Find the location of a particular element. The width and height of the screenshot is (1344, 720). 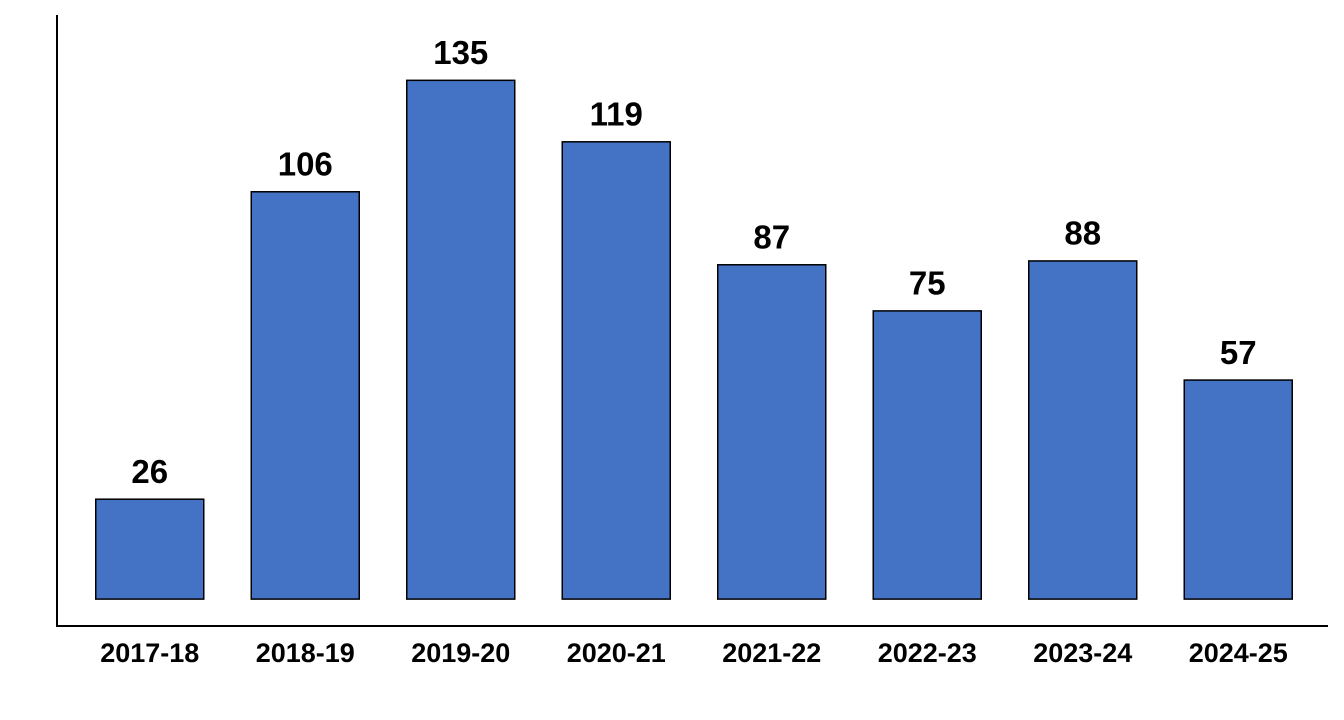

x-tick-label: 2023-24 is located at coordinates (1082, 653).